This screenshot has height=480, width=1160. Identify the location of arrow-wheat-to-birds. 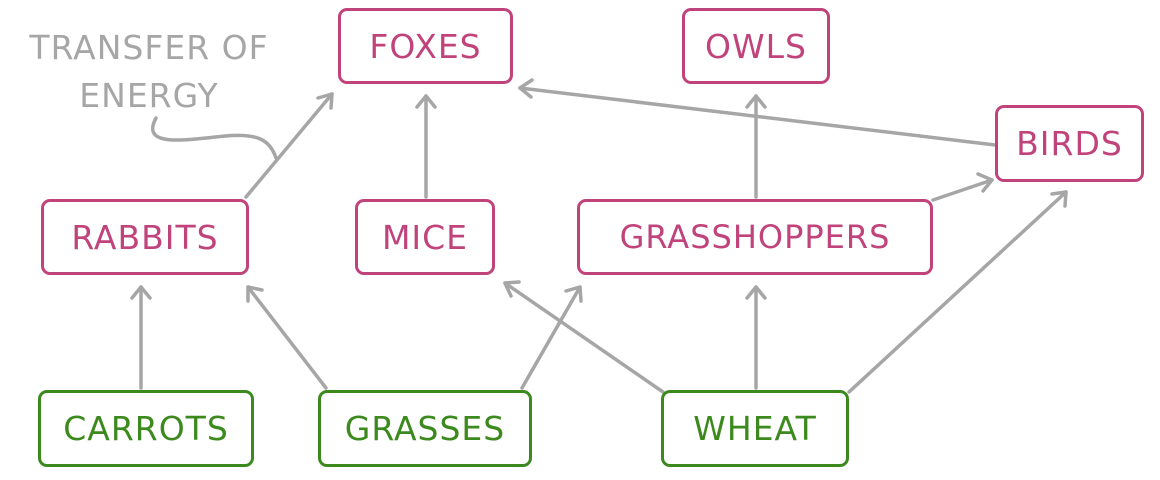
(957, 292).